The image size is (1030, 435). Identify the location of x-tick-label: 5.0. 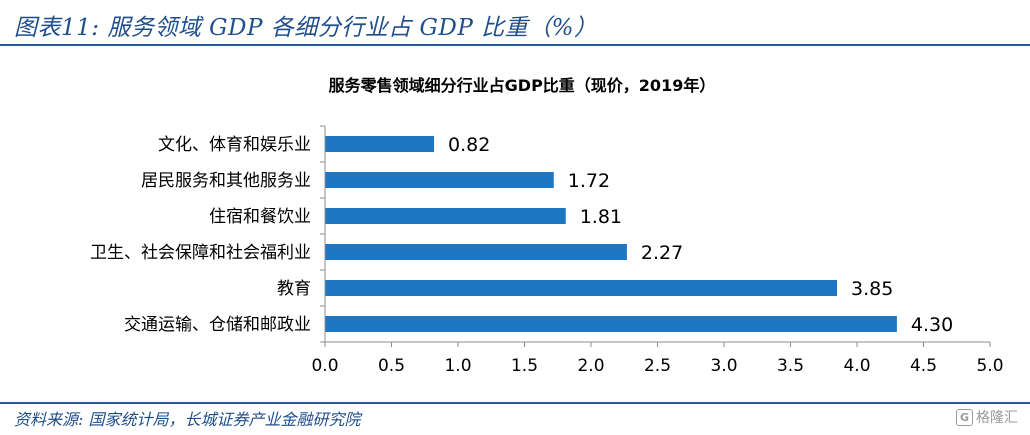
(989, 366).